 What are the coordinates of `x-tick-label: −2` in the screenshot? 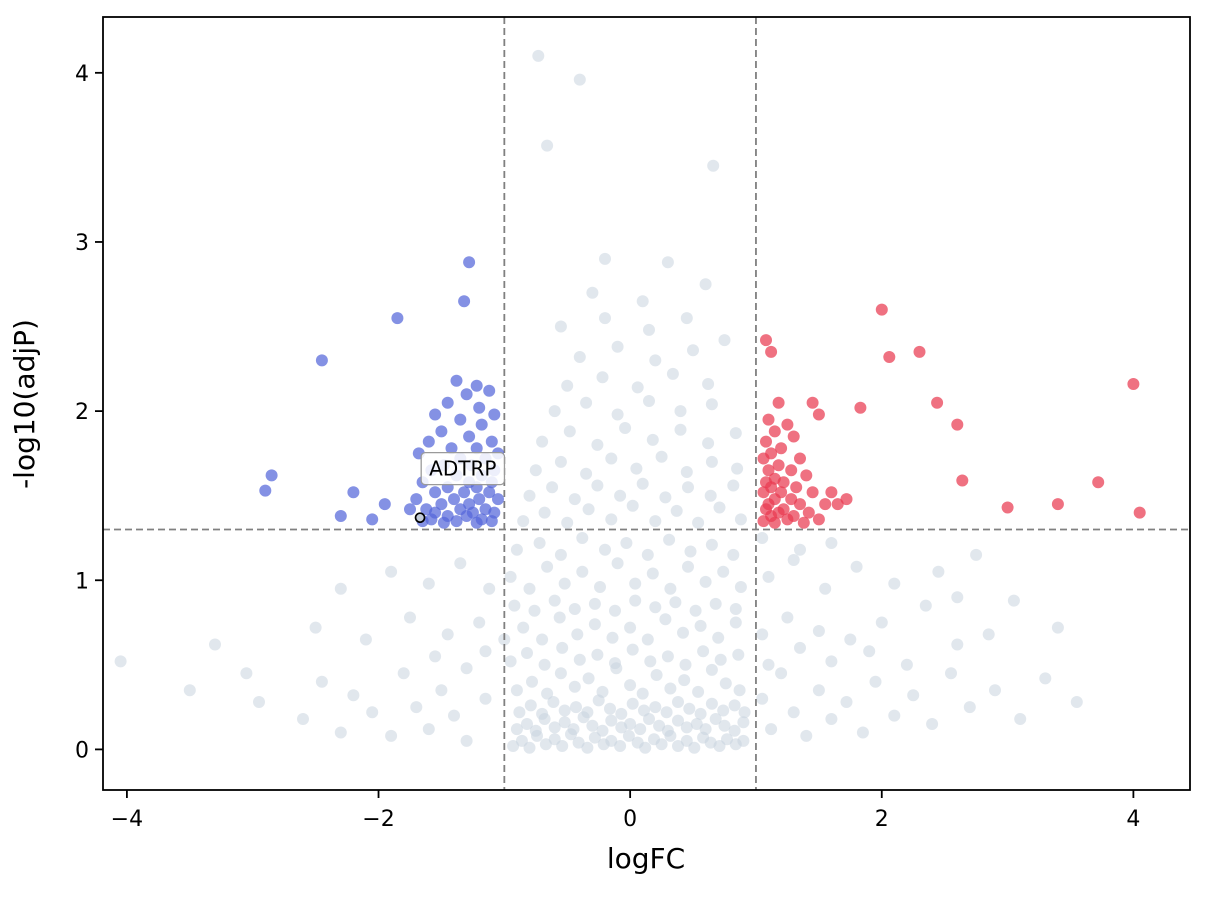 It's located at (378, 819).